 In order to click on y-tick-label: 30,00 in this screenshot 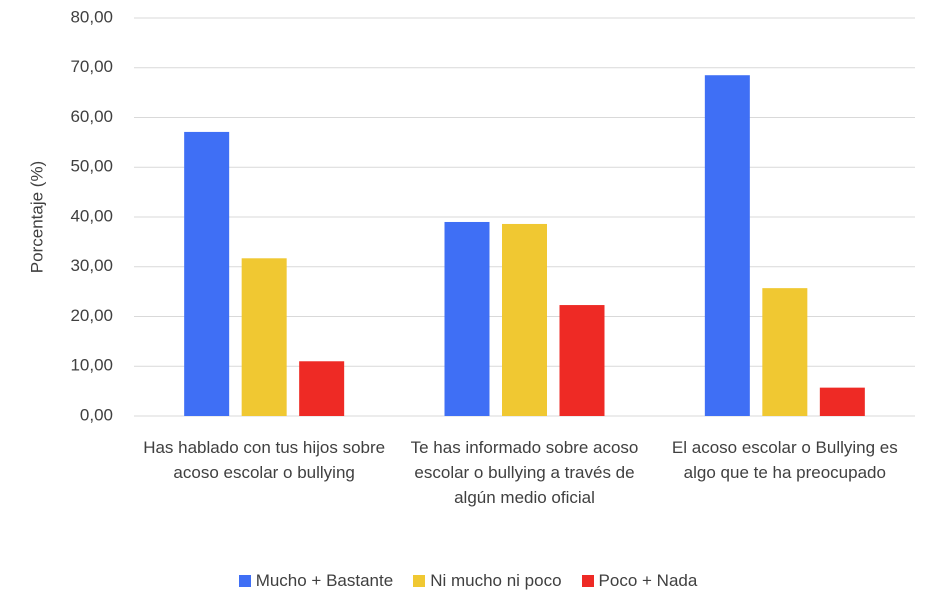, I will do `click(91, 265)`.